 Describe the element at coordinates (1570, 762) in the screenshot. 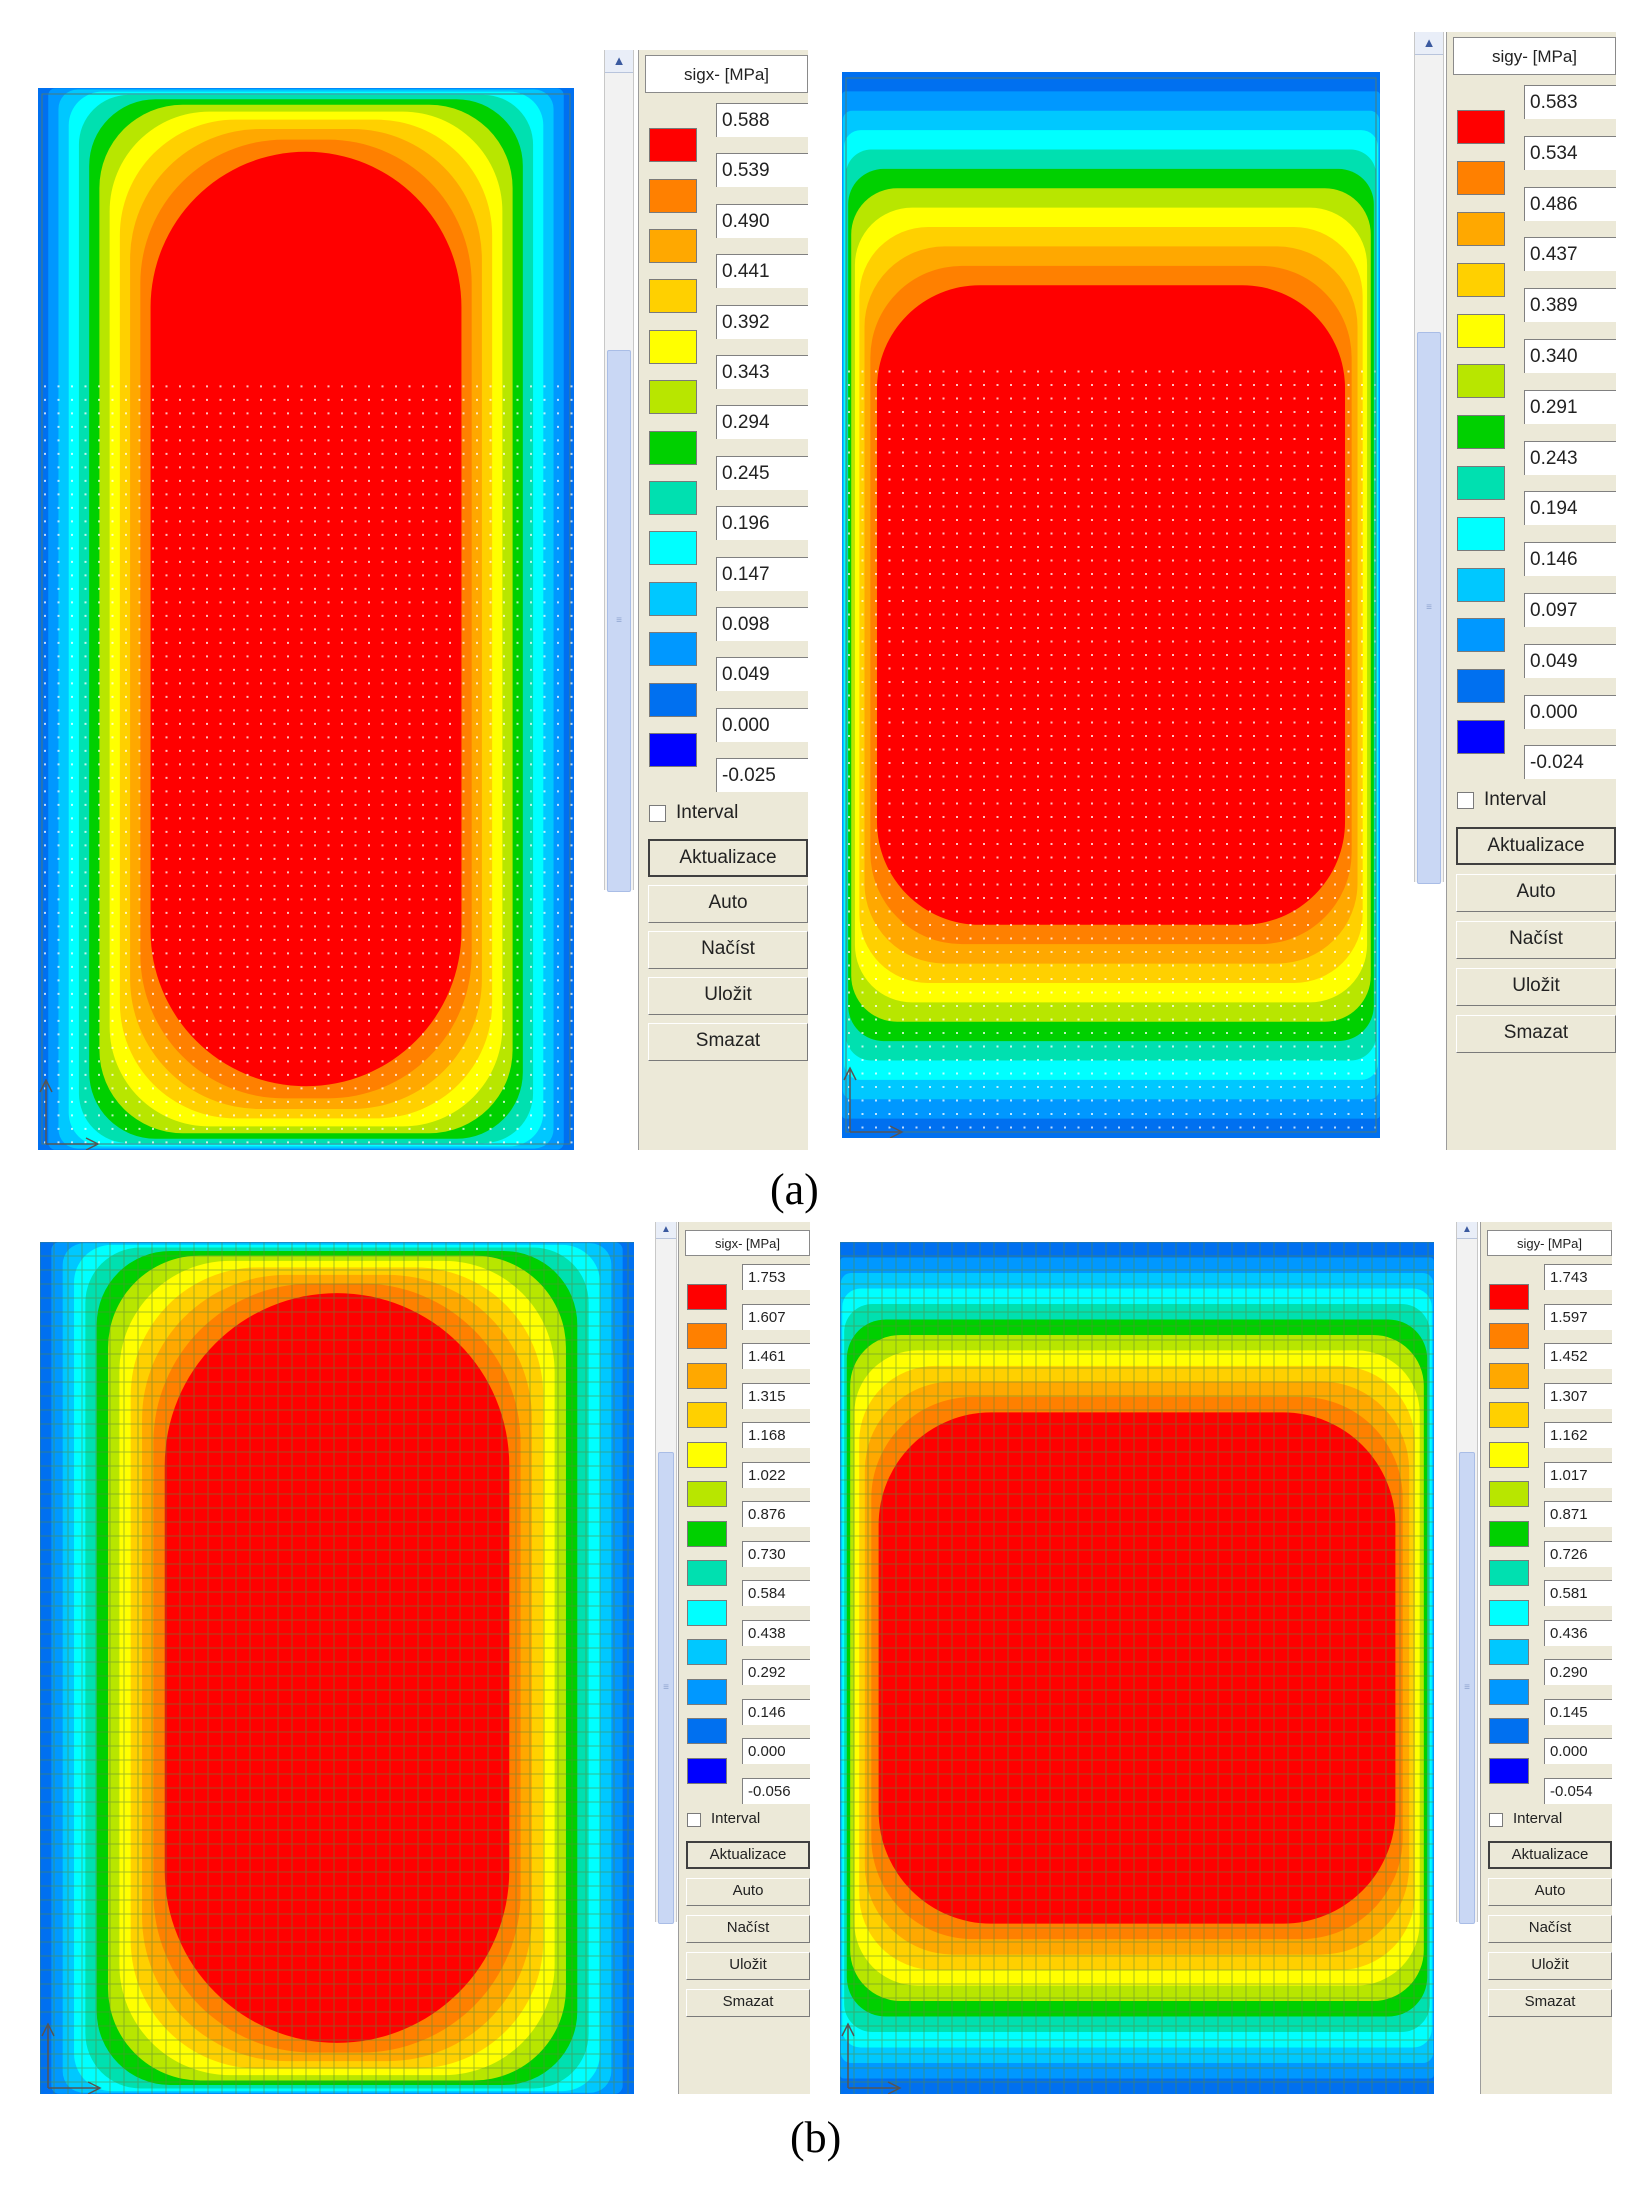

I see `legend-value: -0.024` at that location.